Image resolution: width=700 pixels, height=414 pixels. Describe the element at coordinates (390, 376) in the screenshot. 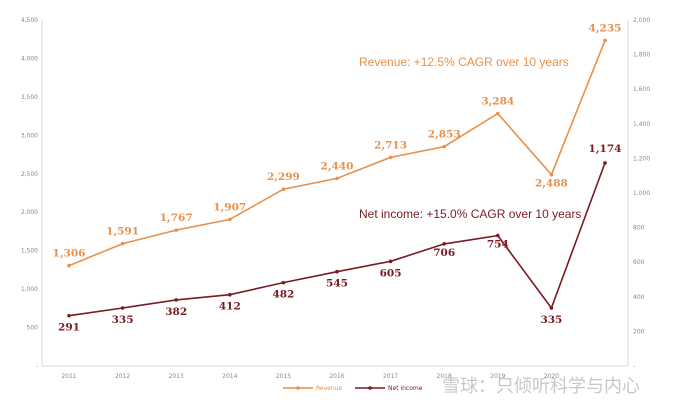

I see `x-tick-label: 2017` at that location.